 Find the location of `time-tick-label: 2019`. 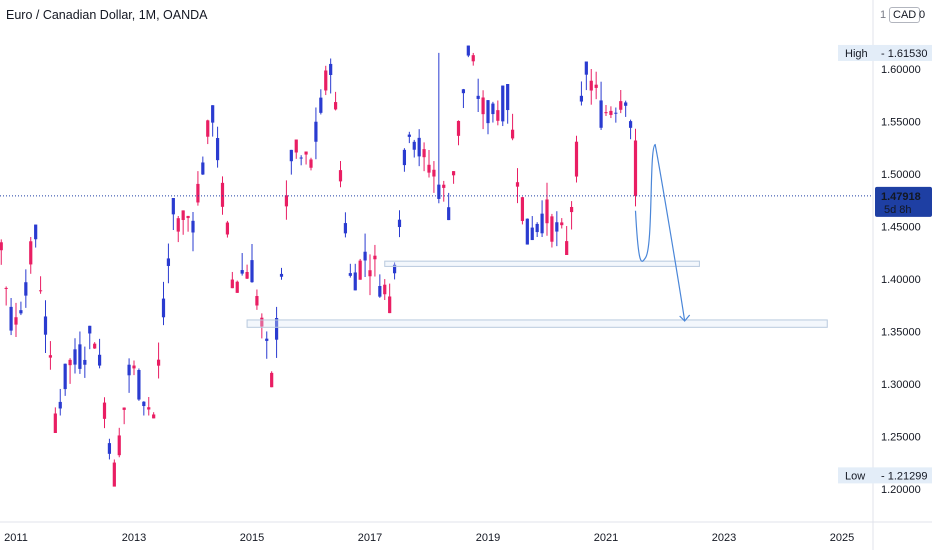

time-tick-label: 2019 is located at coordinates (488, 538).